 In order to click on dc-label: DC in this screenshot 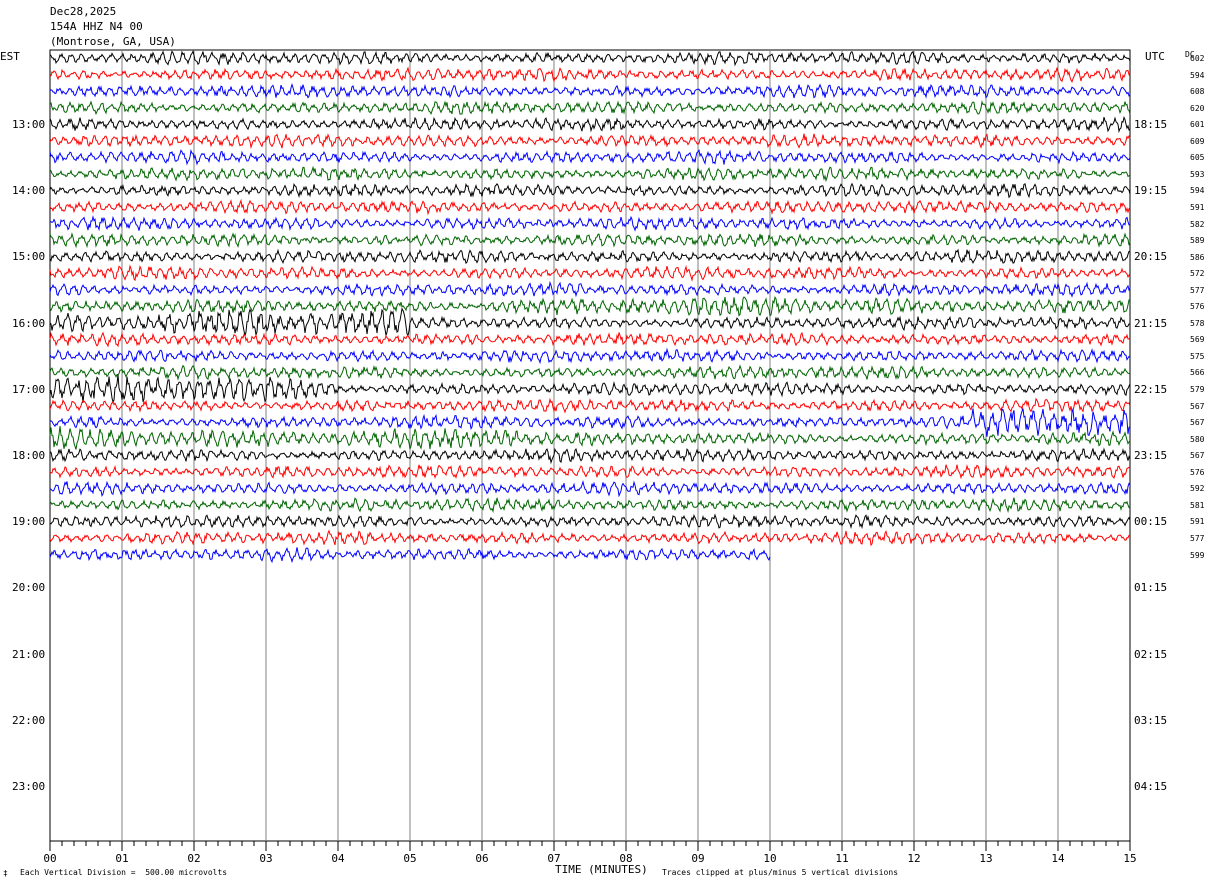, I will do `click(1190, 54)`.